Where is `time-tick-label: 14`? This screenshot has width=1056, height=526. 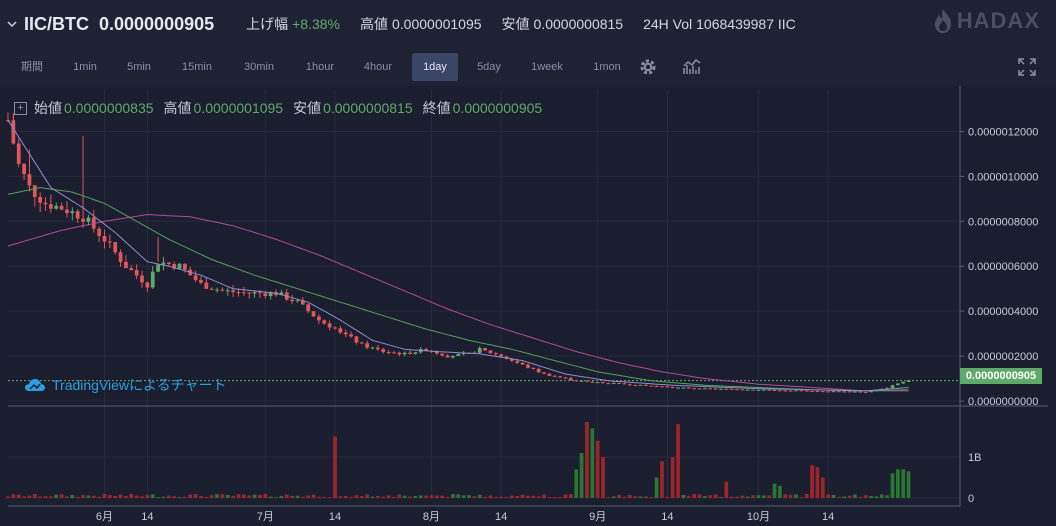
time-tick-label: 14 is located at coordinates (335, 517).